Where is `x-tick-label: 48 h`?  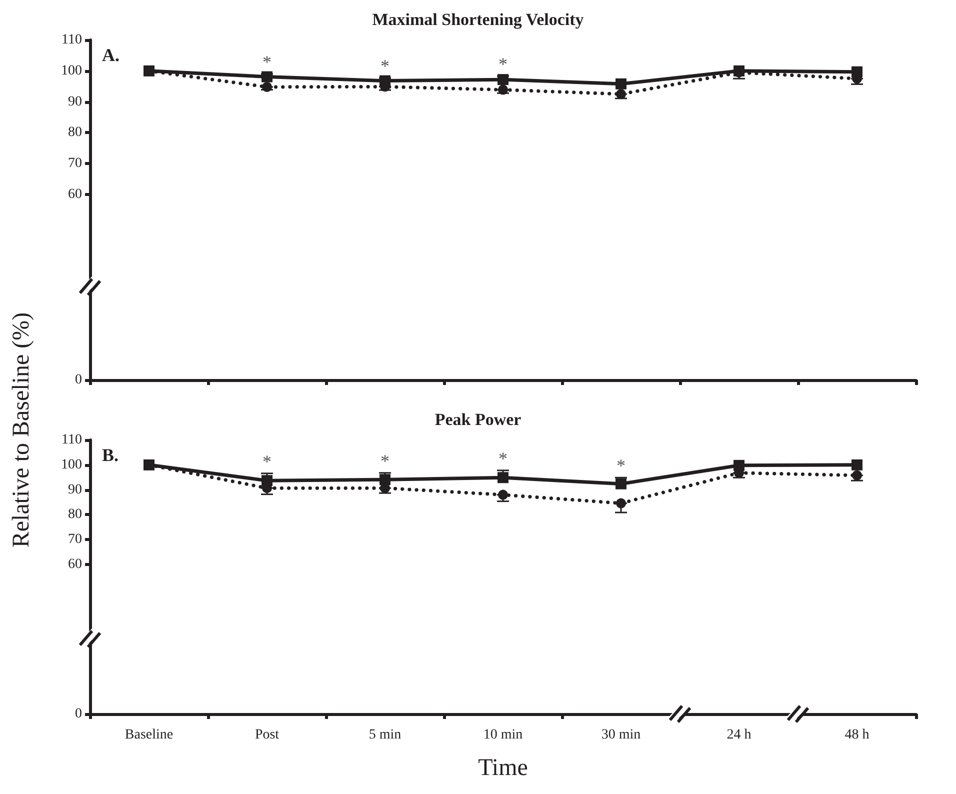 x-tick-label: 48 h is located at coordinates (857, 735).